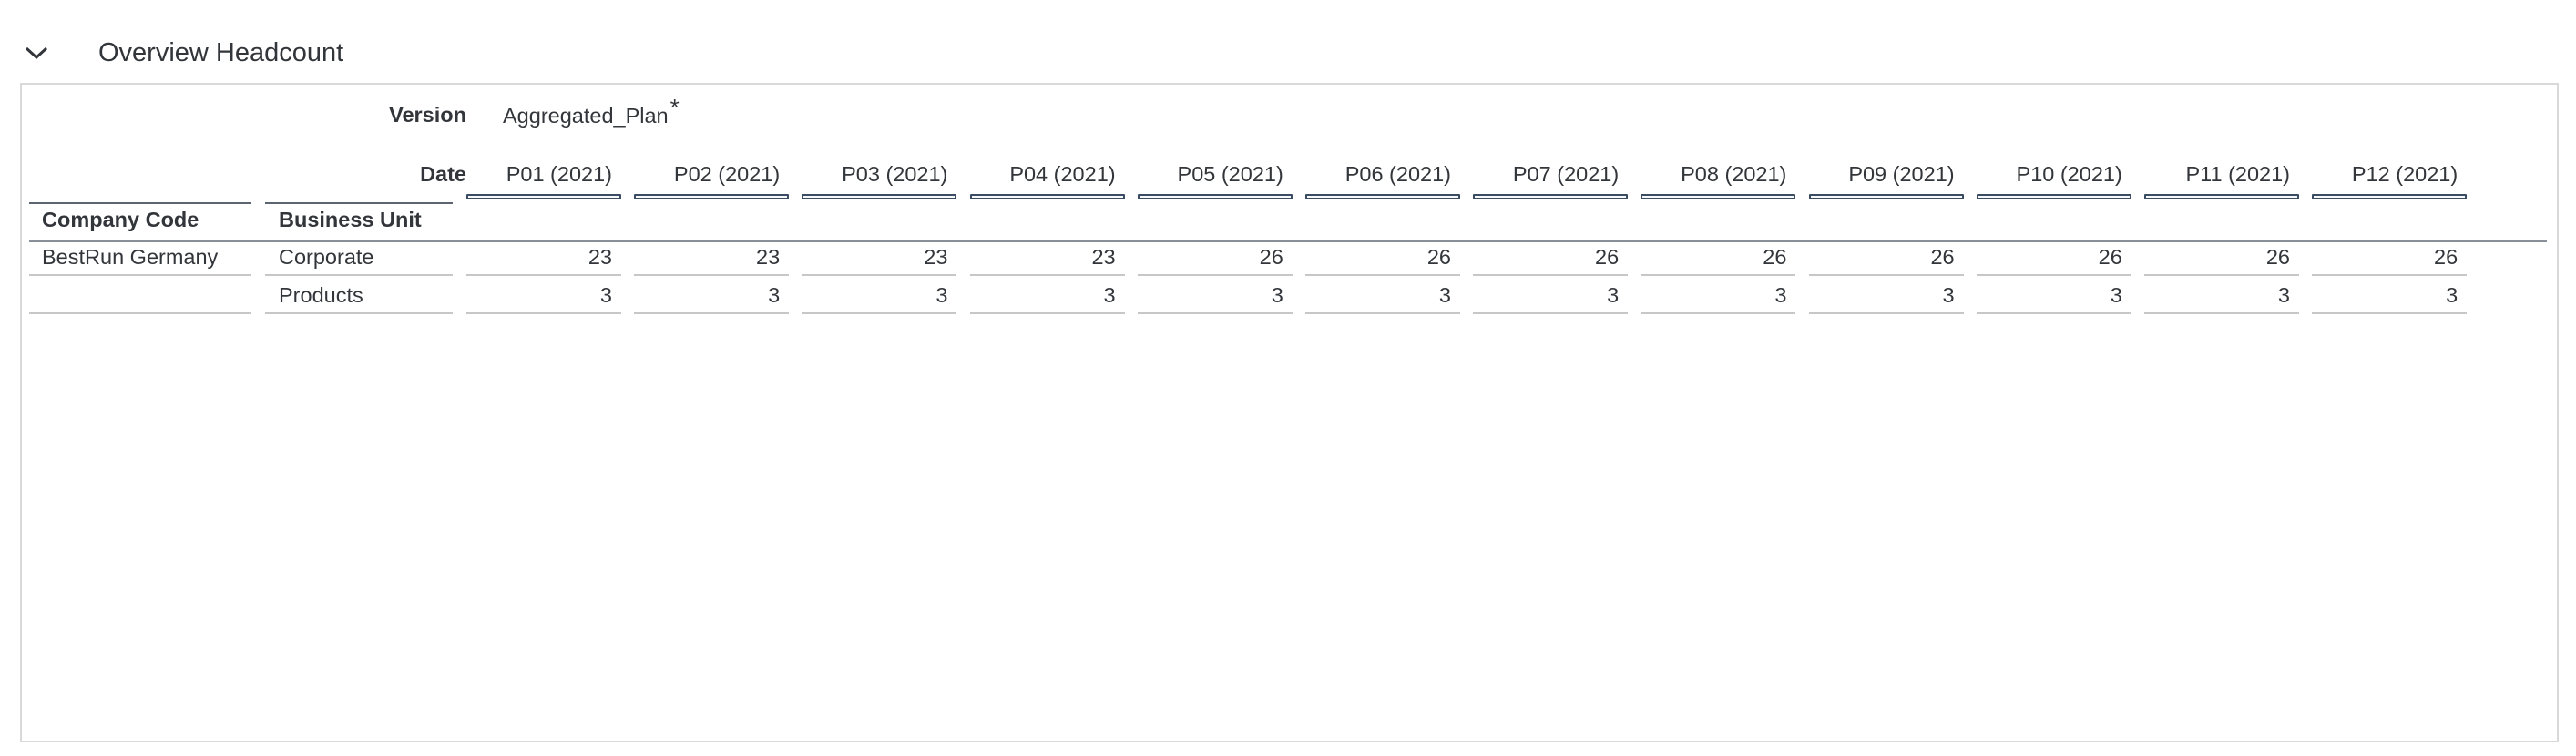 Image resolution: width=2576 pixels, height=756 pixels. I want to click on company-code-header: Company Code, so click(121, 220).